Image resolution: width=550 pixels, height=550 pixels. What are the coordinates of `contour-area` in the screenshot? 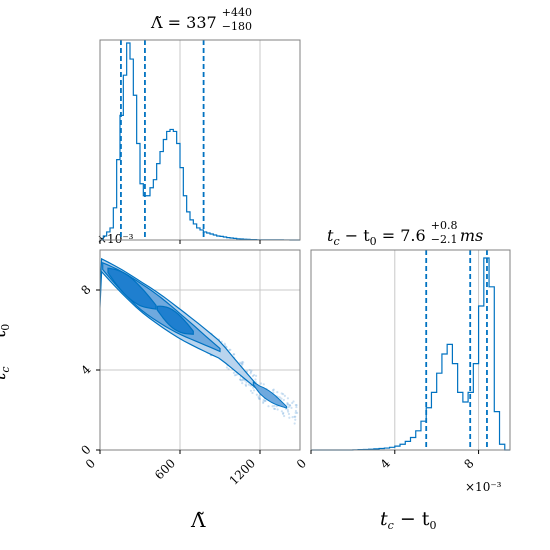 It's located at (200, 350).